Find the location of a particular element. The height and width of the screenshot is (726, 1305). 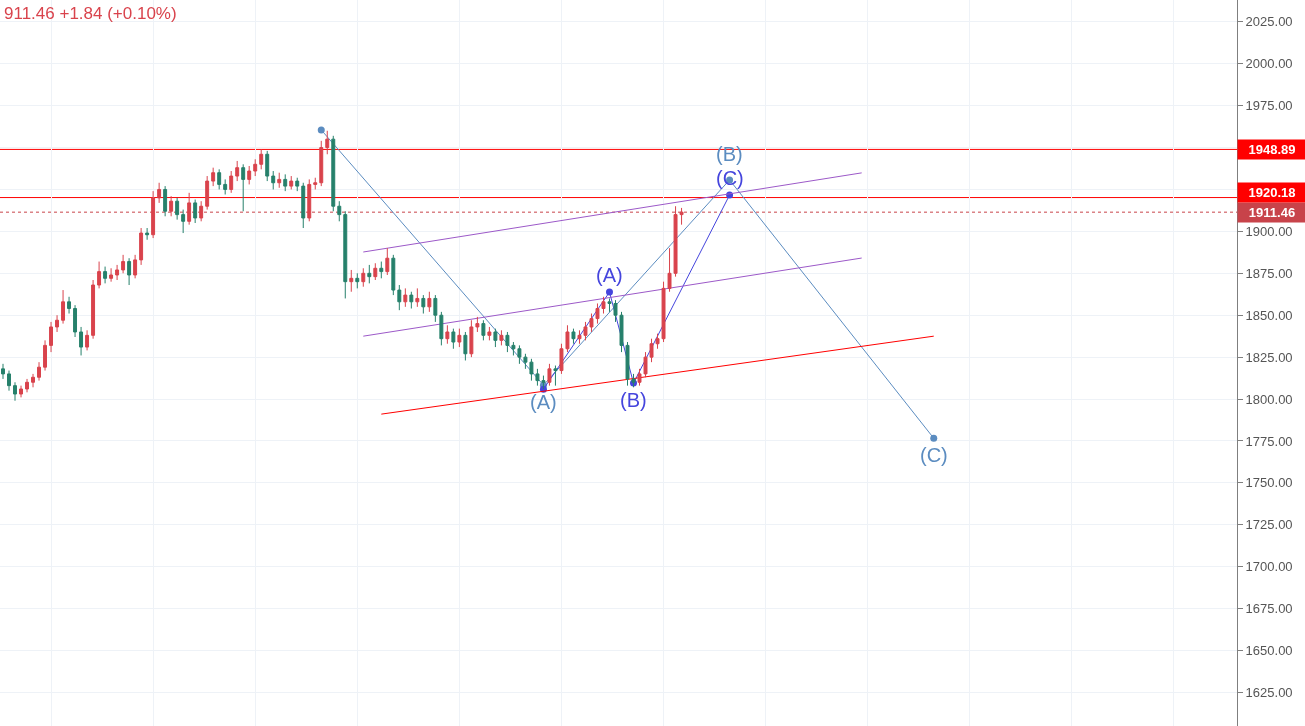

y-tick-label: 1675.00 is located at coordinates (1269, 609).